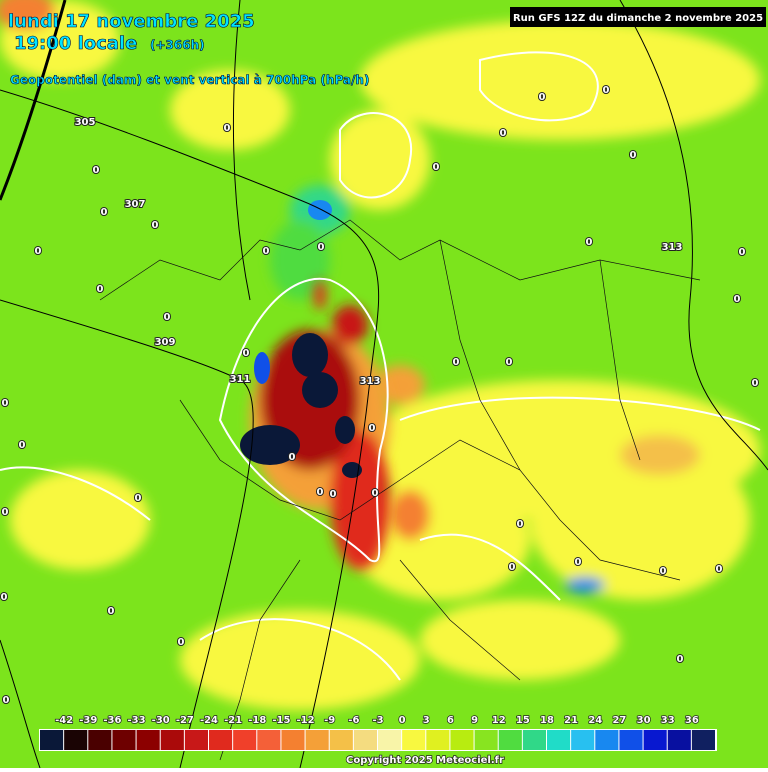 This screenshot has width=768, height=772. I want to click on front-line, so click(33, 100).